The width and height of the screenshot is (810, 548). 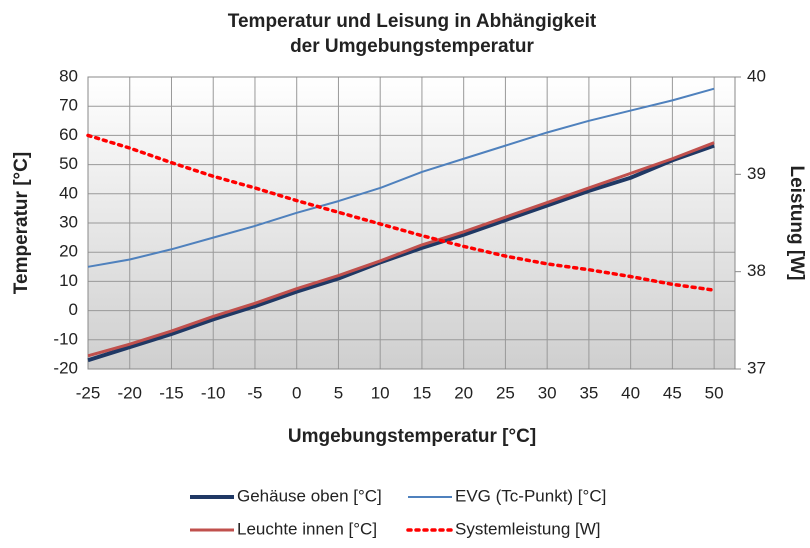 What do you see at coordinates (307, 528) in the screenshot?
I see `legend-label: Leuchte innen [°C]` at bounding box center [307, 528].